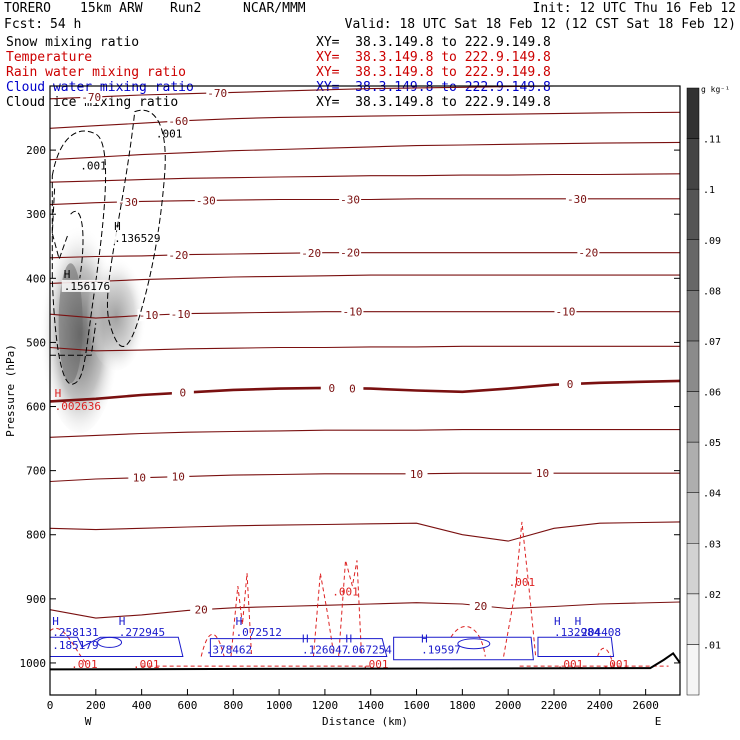  What do you see at coordinates (279, 705) in the screenshot?
I see `x-tick-label: 1000` at bounding box center [279, 705].